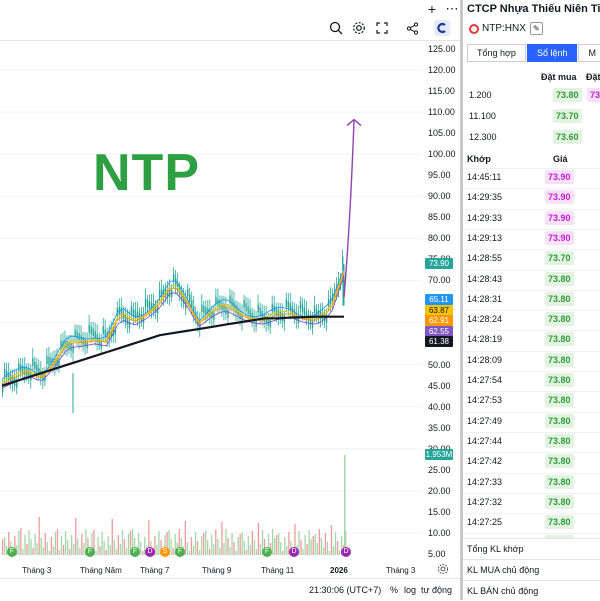  I want to click on trade-row: 14:29:33 73.90, so click(531, 218).